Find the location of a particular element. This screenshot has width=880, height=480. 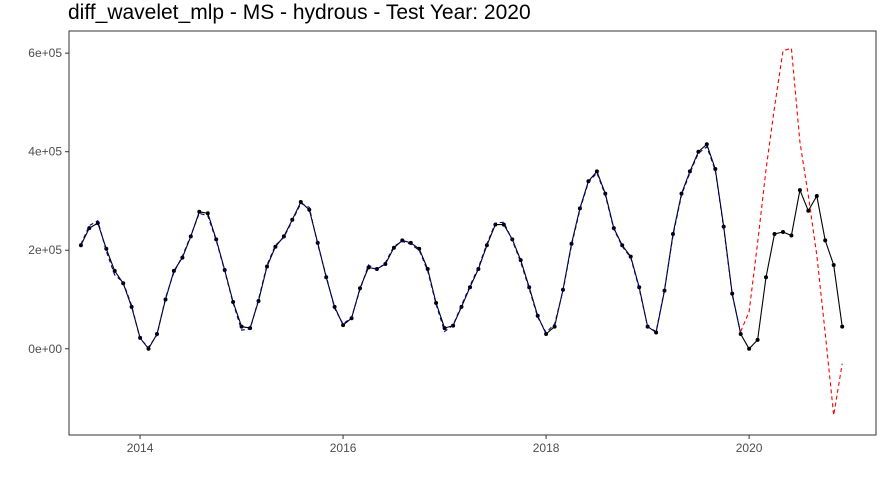

y-tick-label: 0e+00 is located at coordinates (45, 349).